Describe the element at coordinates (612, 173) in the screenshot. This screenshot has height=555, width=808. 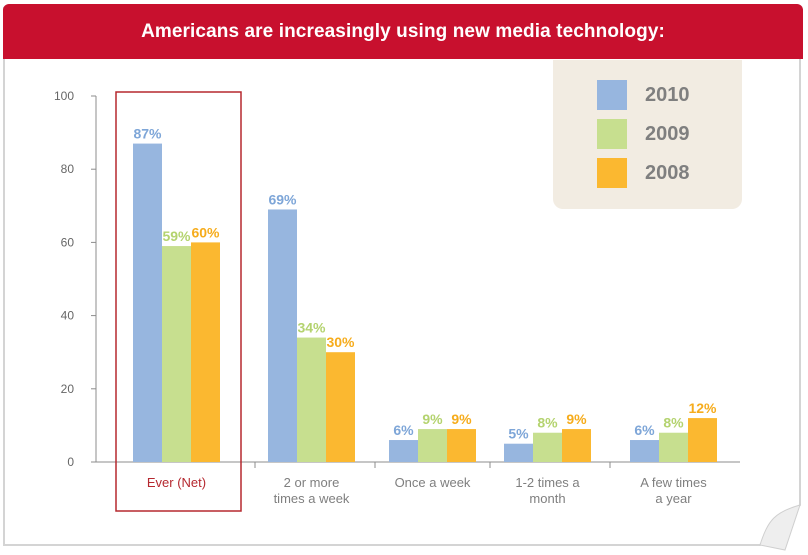
I see `legend-swatch-2008` at that location.